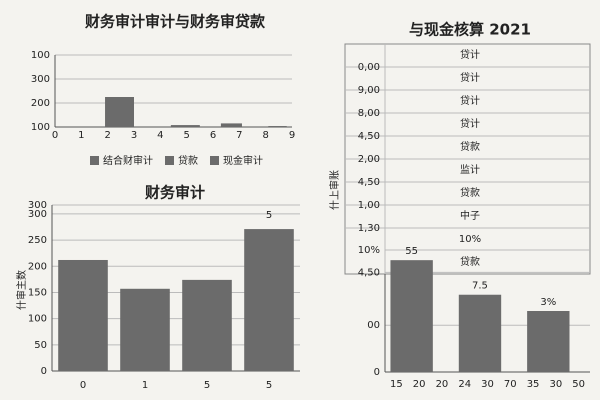 This screenshot has height=400, width=600. I want to click on x-tick-label: 24, so click(464, 384).